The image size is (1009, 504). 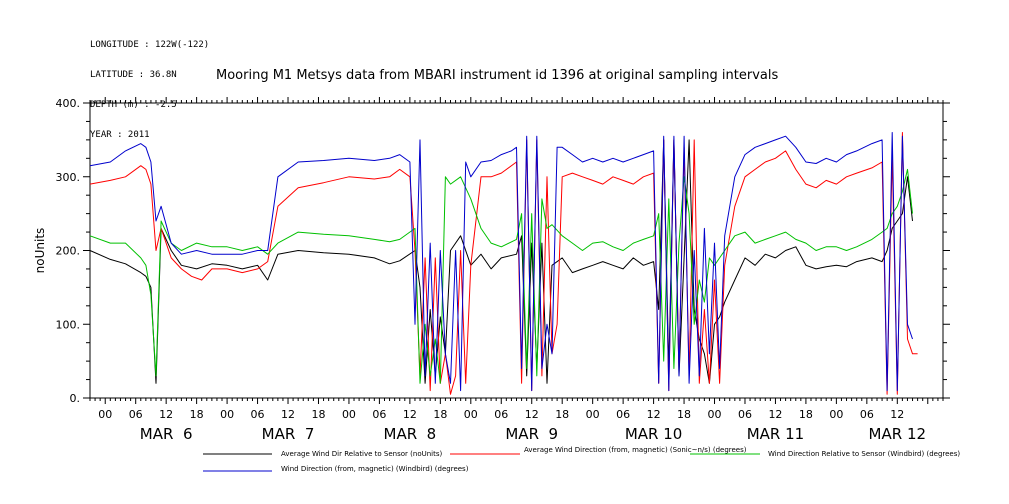 I want to click on x-day-label: MAR 12, so click(x=897, y=434).